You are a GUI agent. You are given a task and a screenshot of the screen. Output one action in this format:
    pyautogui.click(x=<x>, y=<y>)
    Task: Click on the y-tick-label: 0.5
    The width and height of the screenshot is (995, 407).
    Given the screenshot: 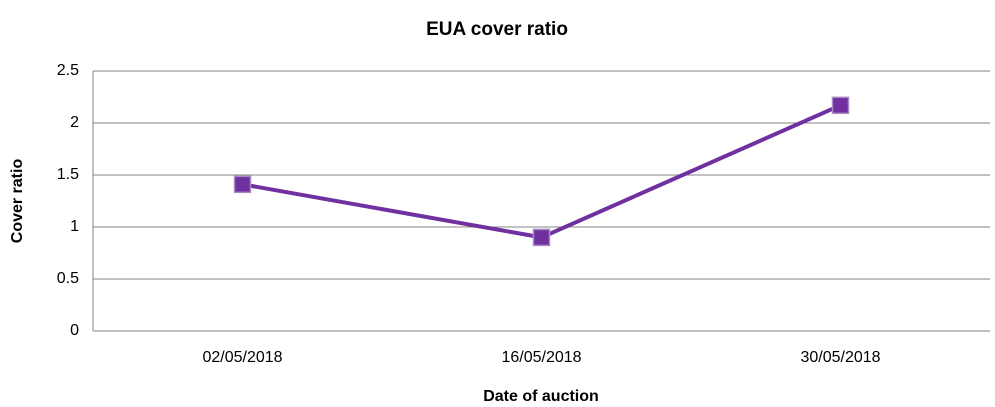 What is the action you would take?
    pyautogui.click(x=68, y=278)
    